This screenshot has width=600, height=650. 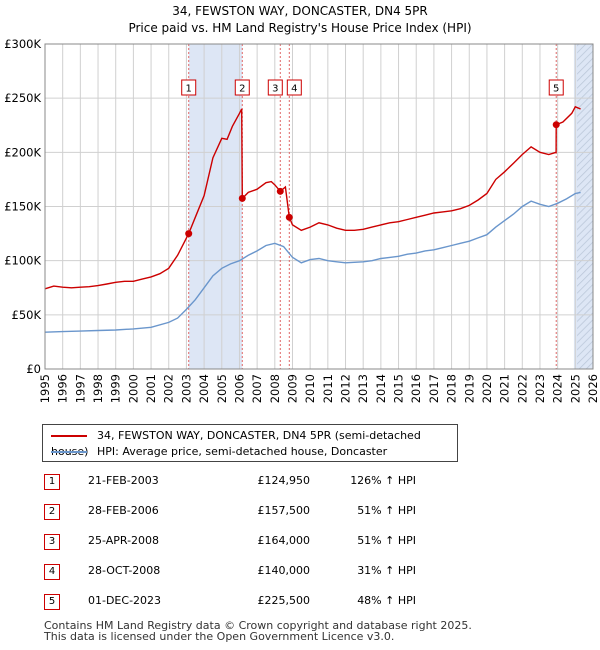 I want to click on sale-hpi-change: 31% ↑ HPI, so click(x=386, y=570).